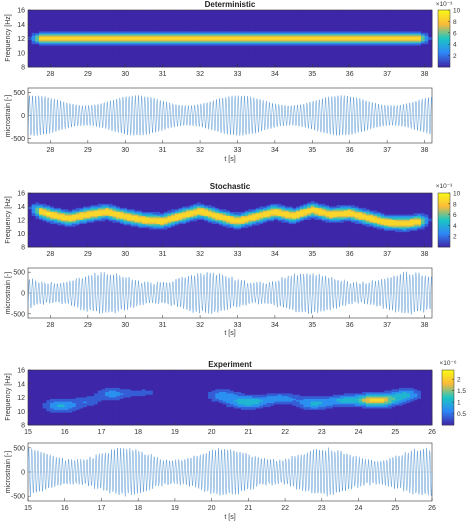  Describe the element at coordinates (444, 56) in the screenshot. I see `colorbar-swatch` at that location.